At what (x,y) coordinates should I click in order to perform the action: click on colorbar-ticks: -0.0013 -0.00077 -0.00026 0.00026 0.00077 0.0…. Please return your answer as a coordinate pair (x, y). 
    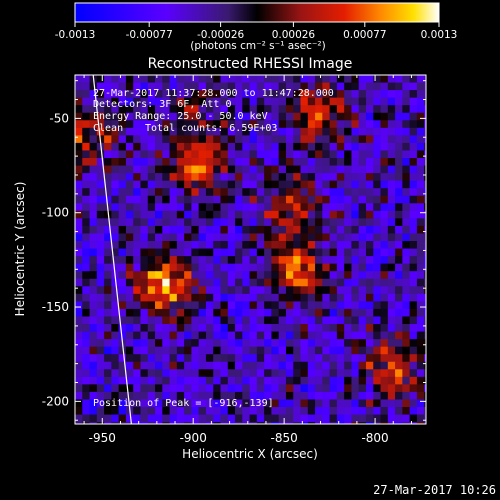
    Looking at the image, I should click on (256, 31).